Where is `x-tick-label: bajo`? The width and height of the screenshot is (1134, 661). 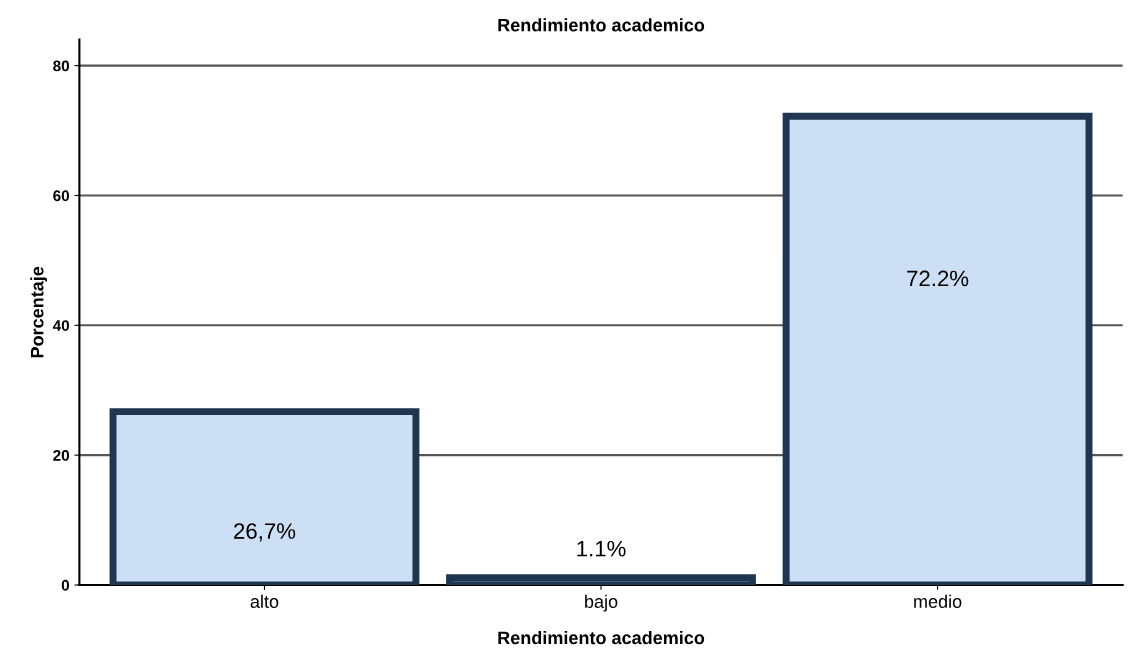
x-tick-label: bajo is located at coordinates (601, 603).